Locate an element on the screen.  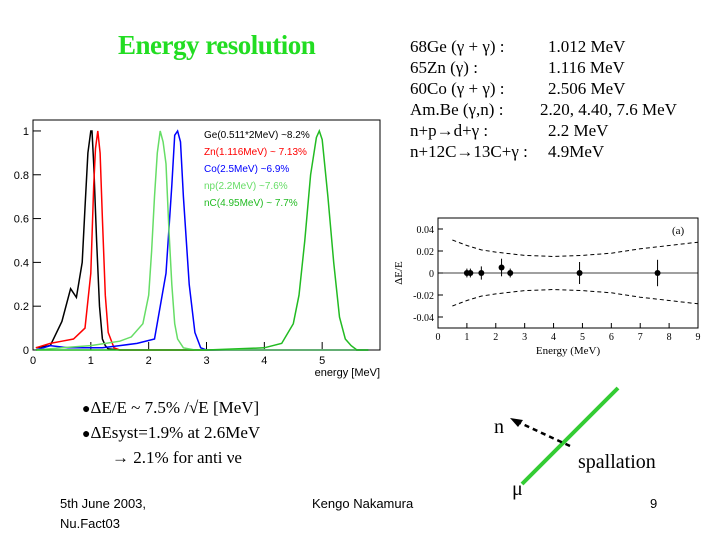
legend-entry: nC(4.95MeV) ~ 7.7% is located at coordinates (251, 203).